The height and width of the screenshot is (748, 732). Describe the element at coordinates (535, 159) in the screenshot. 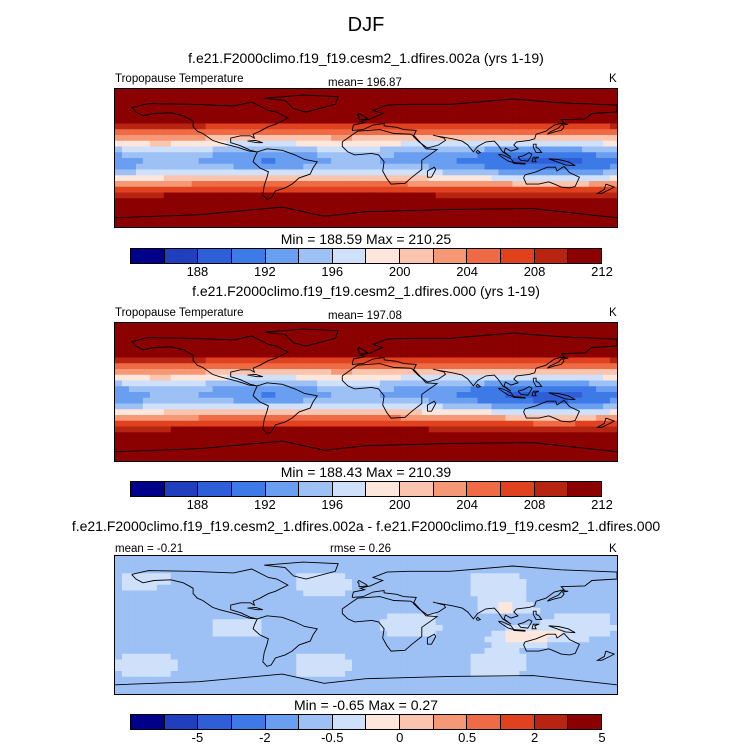

I see `coastline` at that location.